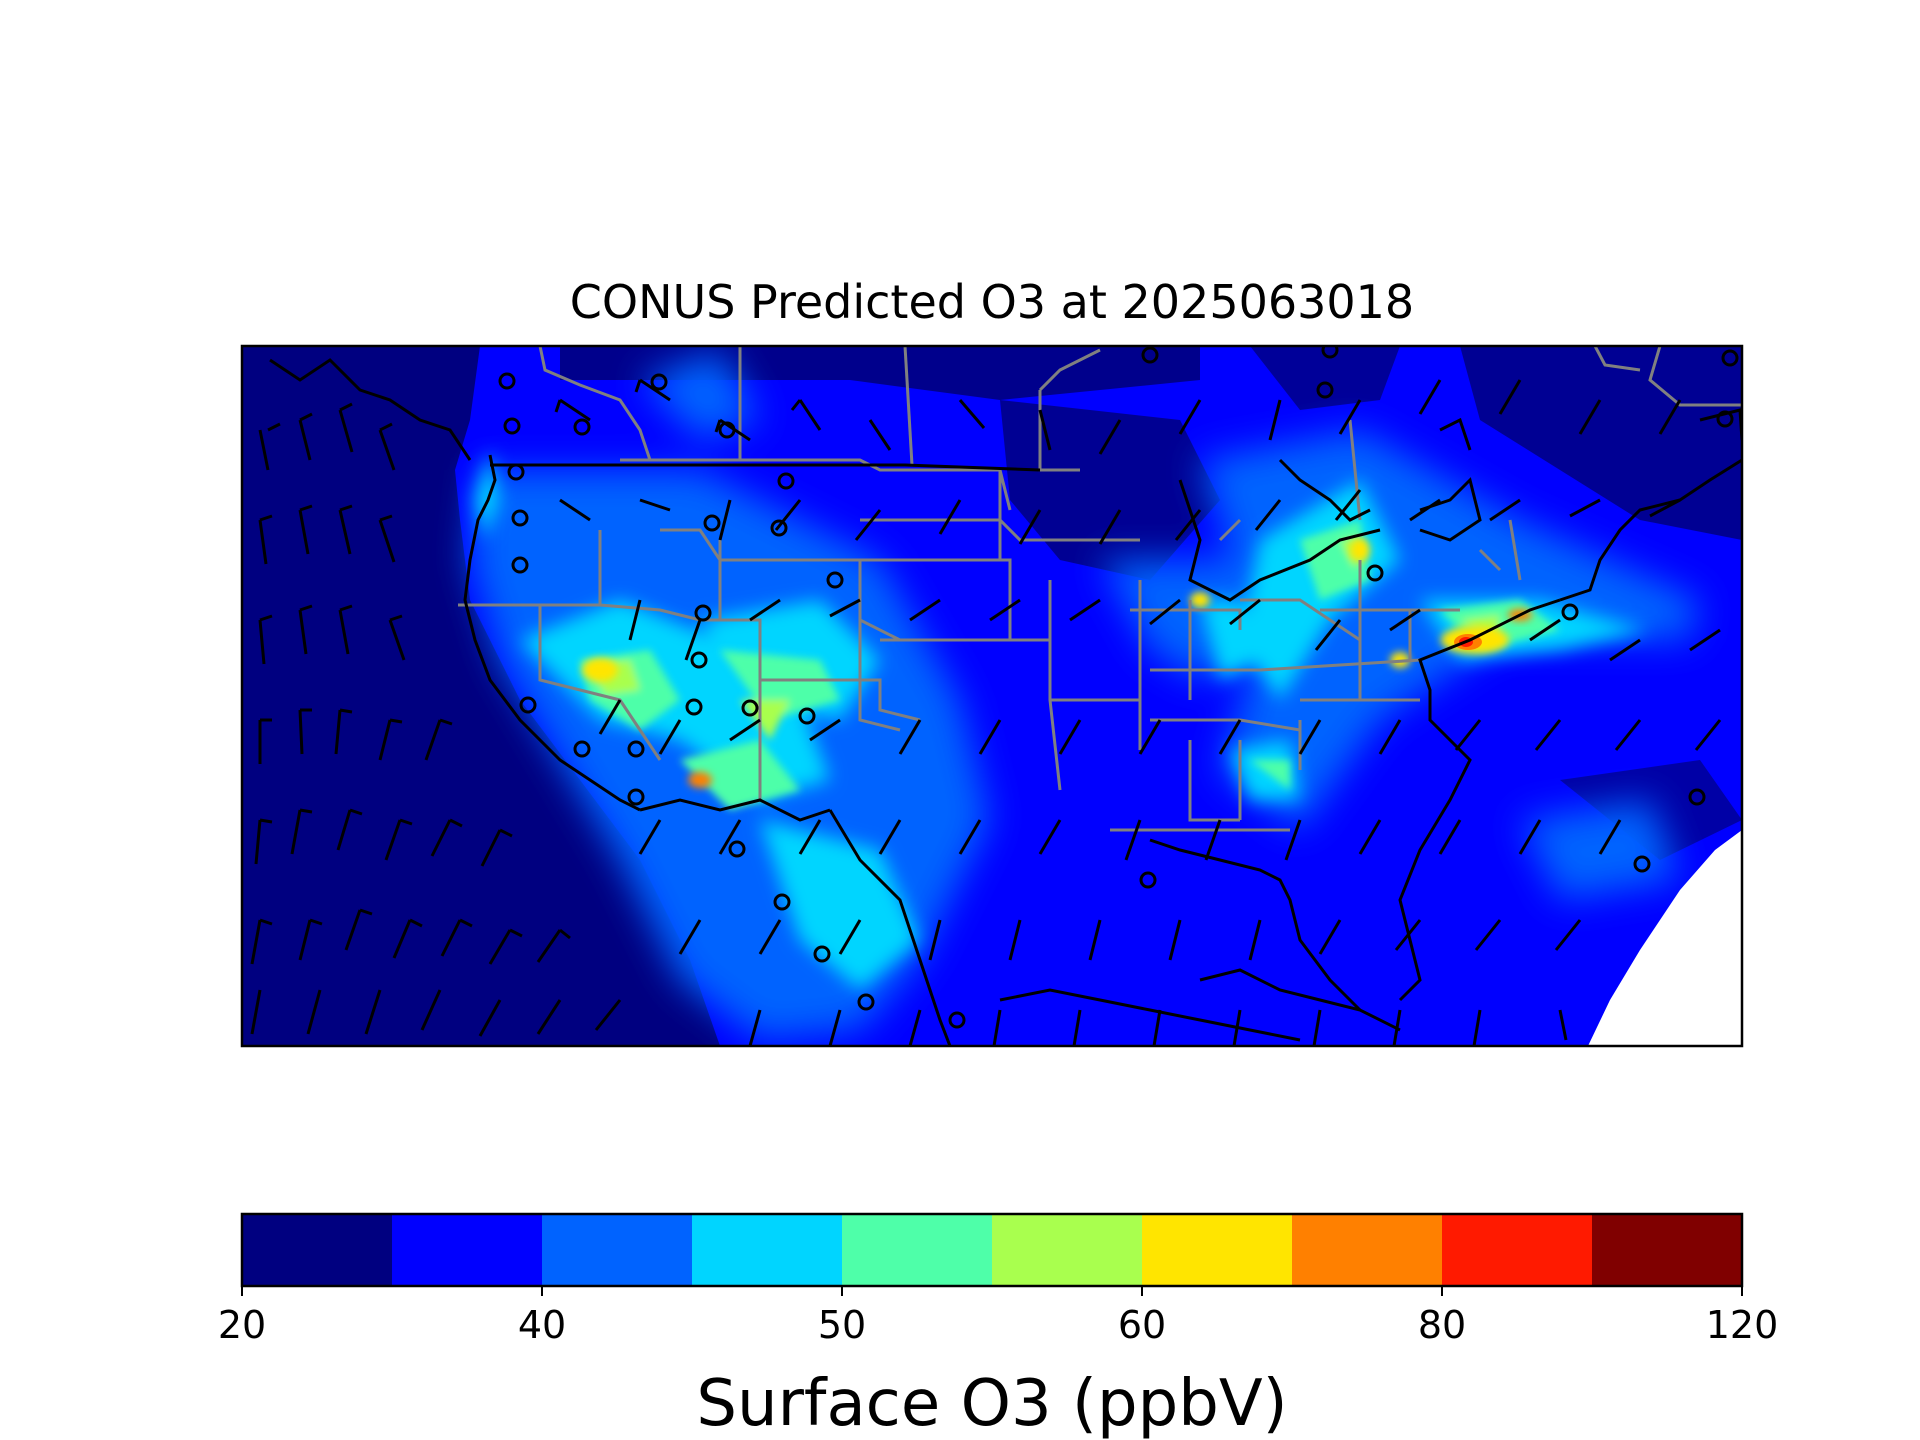 The height and width of the screenshot is (1440, 1920). Describe the element at coordinates (1665, 938) in the screenshot. I see `no-data-region` at that location.